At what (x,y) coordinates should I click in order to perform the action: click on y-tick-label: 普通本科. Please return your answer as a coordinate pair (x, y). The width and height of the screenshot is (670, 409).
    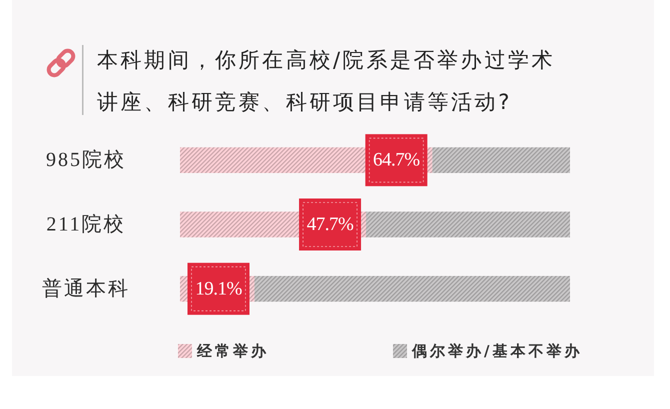
    Looking at the image, I should click on (86, 288).